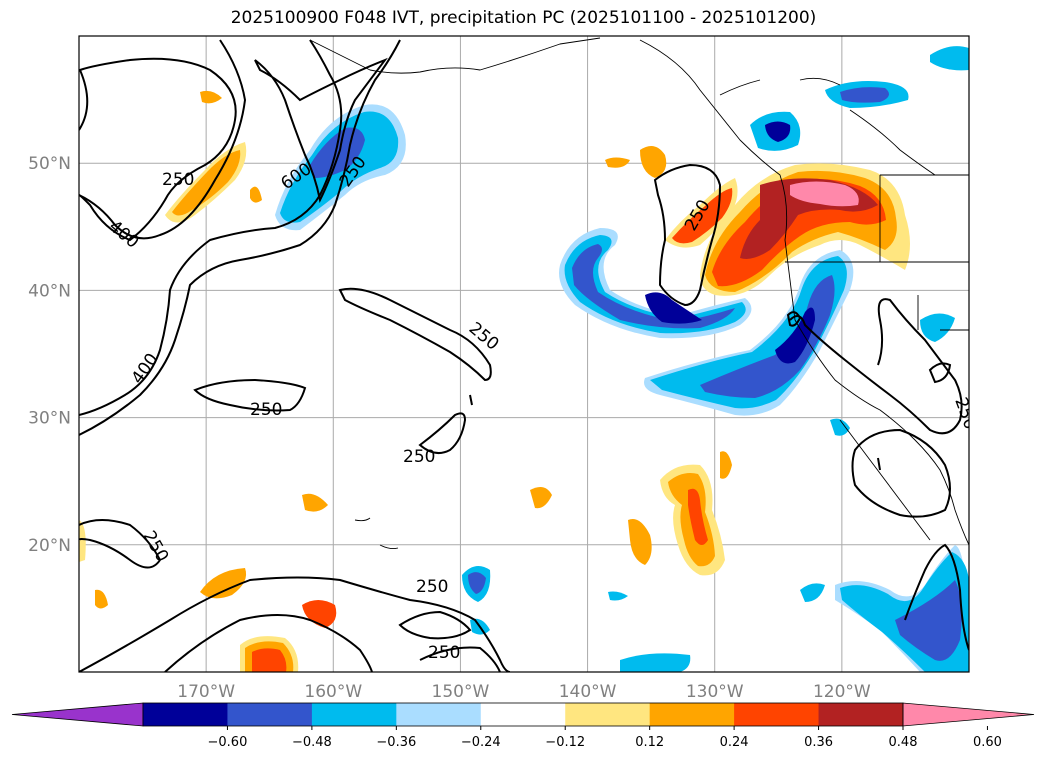 This screenshot has height=765, width=1047. What do you see at coordinates (471, 400) in the screenshot?
I see `ivt-contour-small3` at bounding box center [471, 400].